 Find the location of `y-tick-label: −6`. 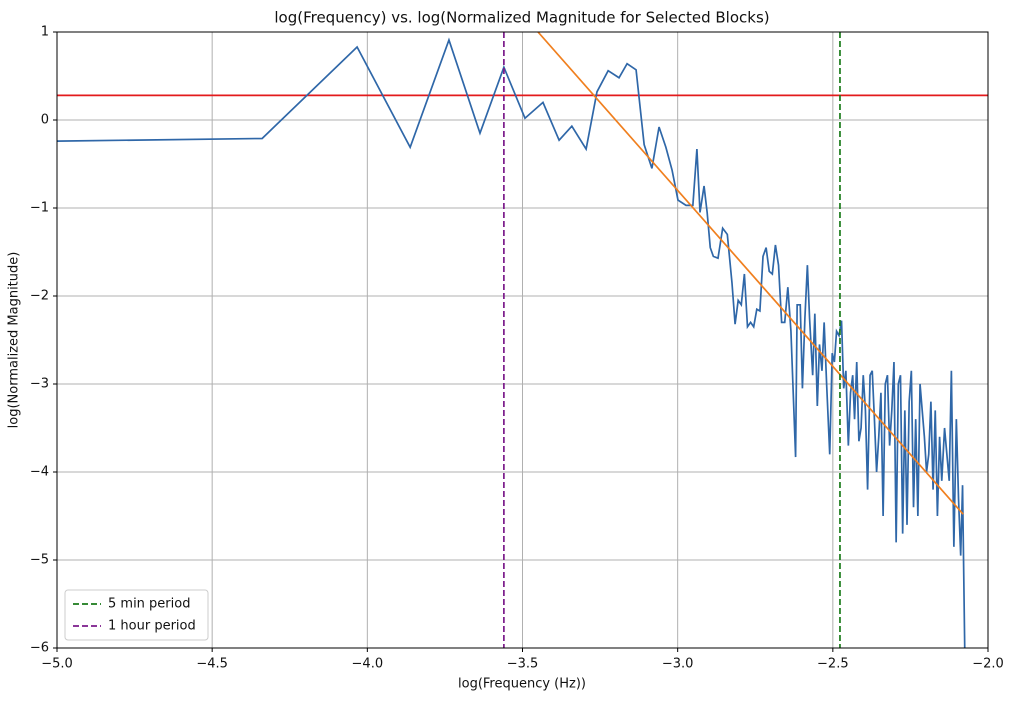

y-tick-label: −6 is located at coordinates (39, 648).